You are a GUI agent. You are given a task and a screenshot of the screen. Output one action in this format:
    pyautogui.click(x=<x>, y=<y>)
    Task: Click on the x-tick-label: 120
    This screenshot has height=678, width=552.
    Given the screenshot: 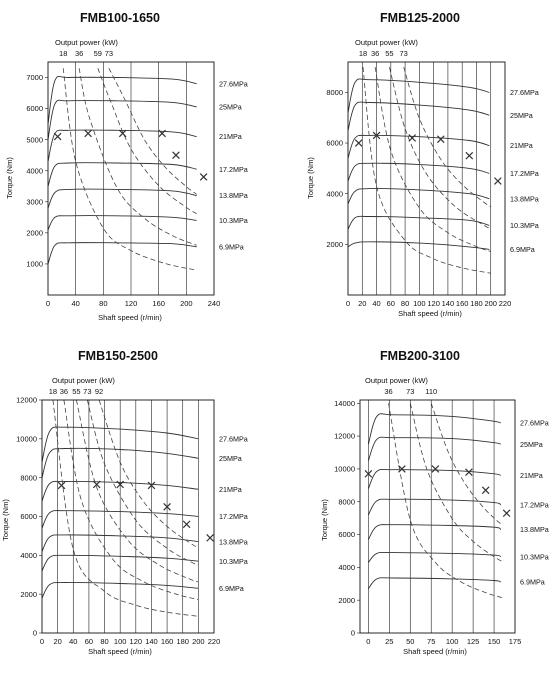 What is the action you would take?
    pyautogui.click(x=136, y=641)
    